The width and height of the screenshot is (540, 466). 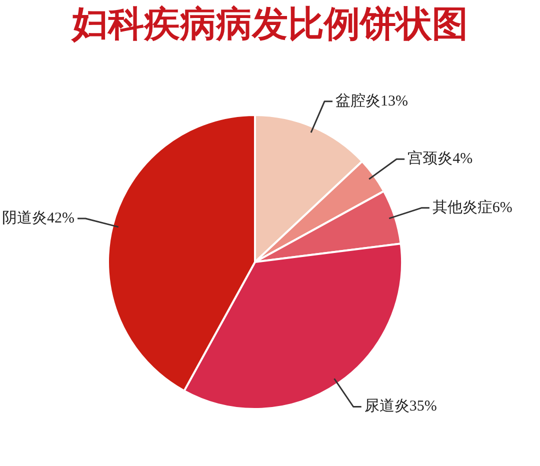 I want to click on slice-label: 宫颈炎4%, so click(x=440, y=159).